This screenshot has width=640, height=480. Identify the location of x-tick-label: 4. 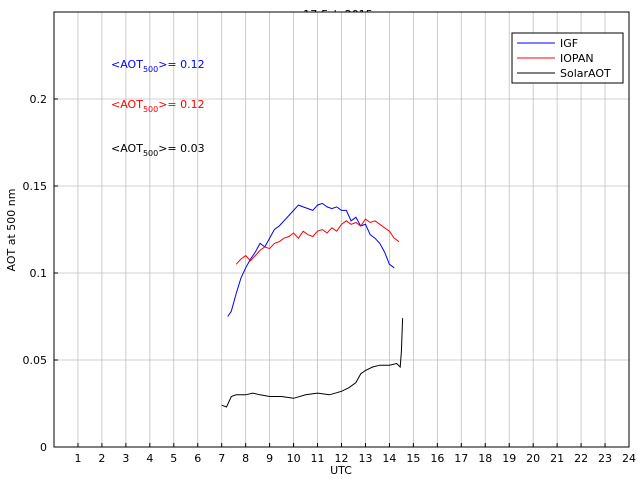
(149, 458).